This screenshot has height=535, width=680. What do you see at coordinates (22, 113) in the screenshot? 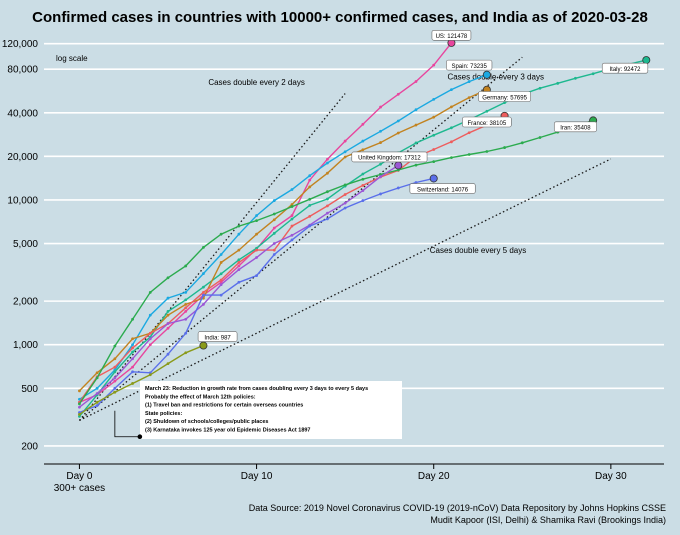
I see `y-tick-label-40000: 40,000` at bounding box center [22, 113].